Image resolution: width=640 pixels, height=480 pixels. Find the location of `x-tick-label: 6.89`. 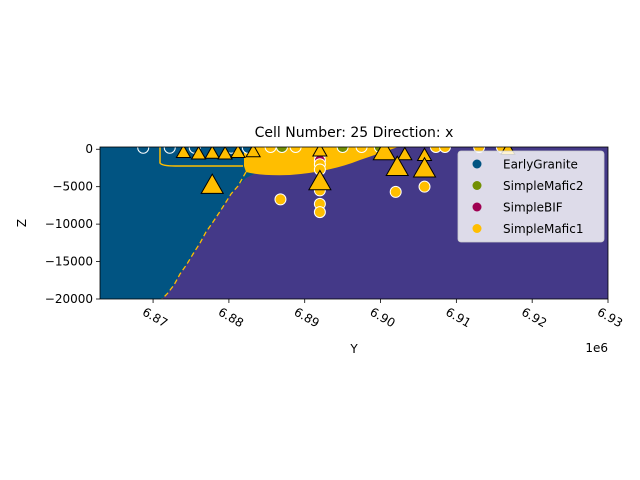

x-tick-label: 6.89 is located at coordinates (307, 317).